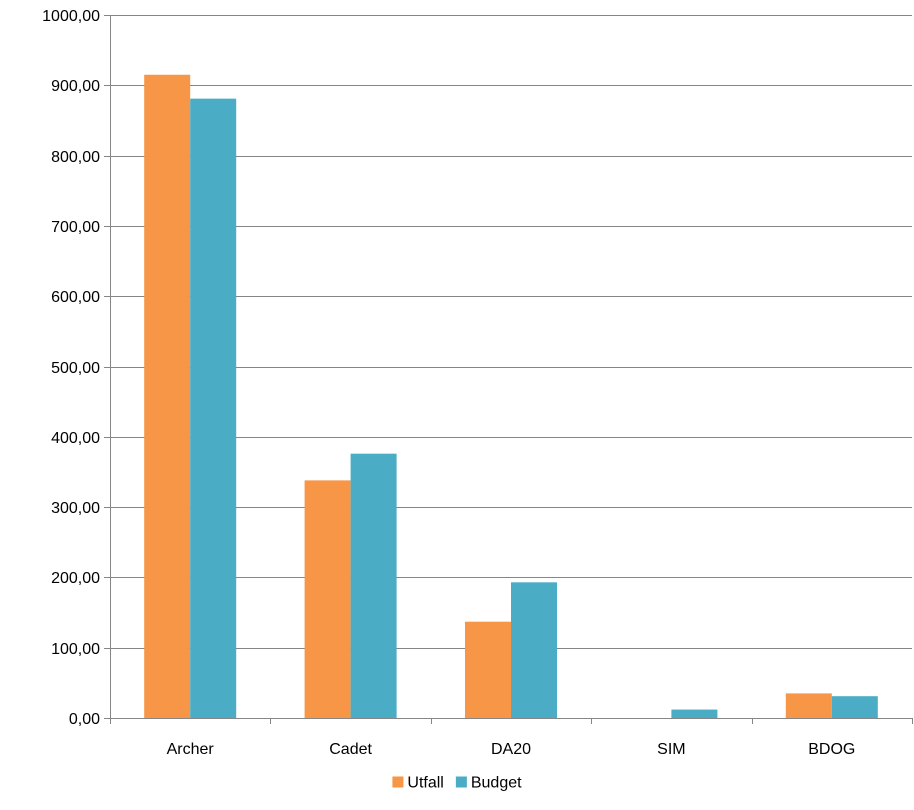 The width and height of the screenshot is (914, 810). Describe the element at coordinates (694, 713) in the screenshot. I see `bar-budget-sim` at that location.